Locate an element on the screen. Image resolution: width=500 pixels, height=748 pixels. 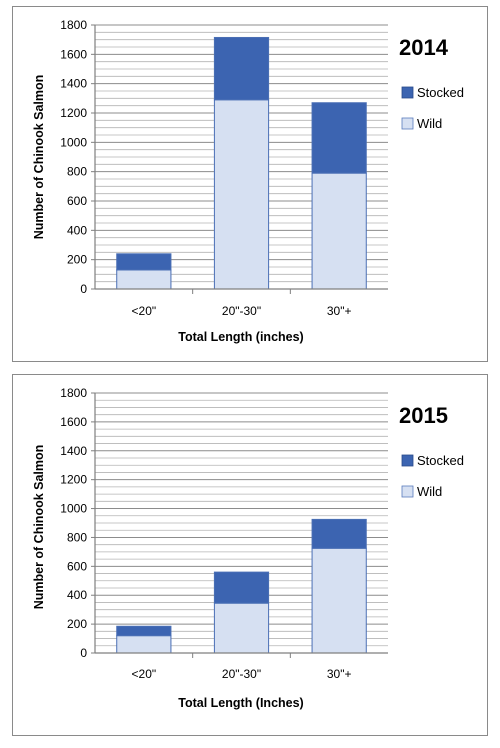
chart-title: 2015 is located at coordinates (423, 415).